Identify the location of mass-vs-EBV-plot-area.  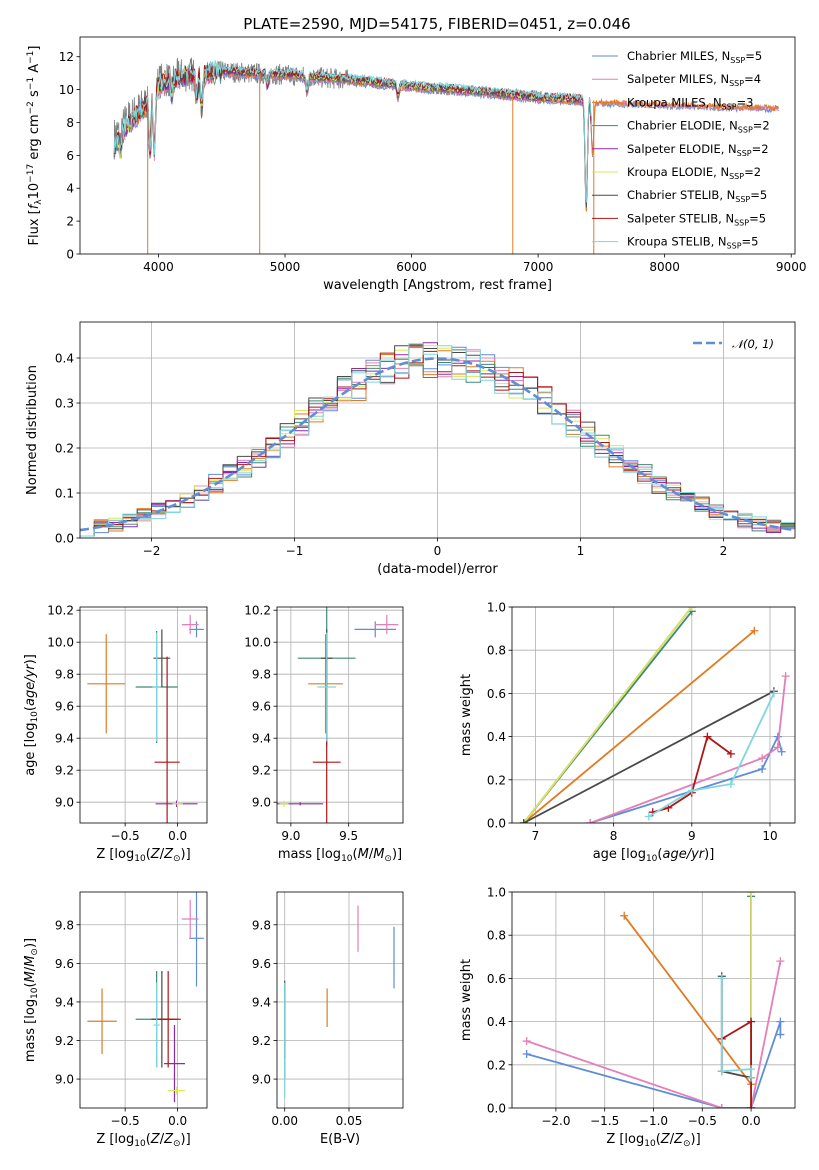
(339, 1002).